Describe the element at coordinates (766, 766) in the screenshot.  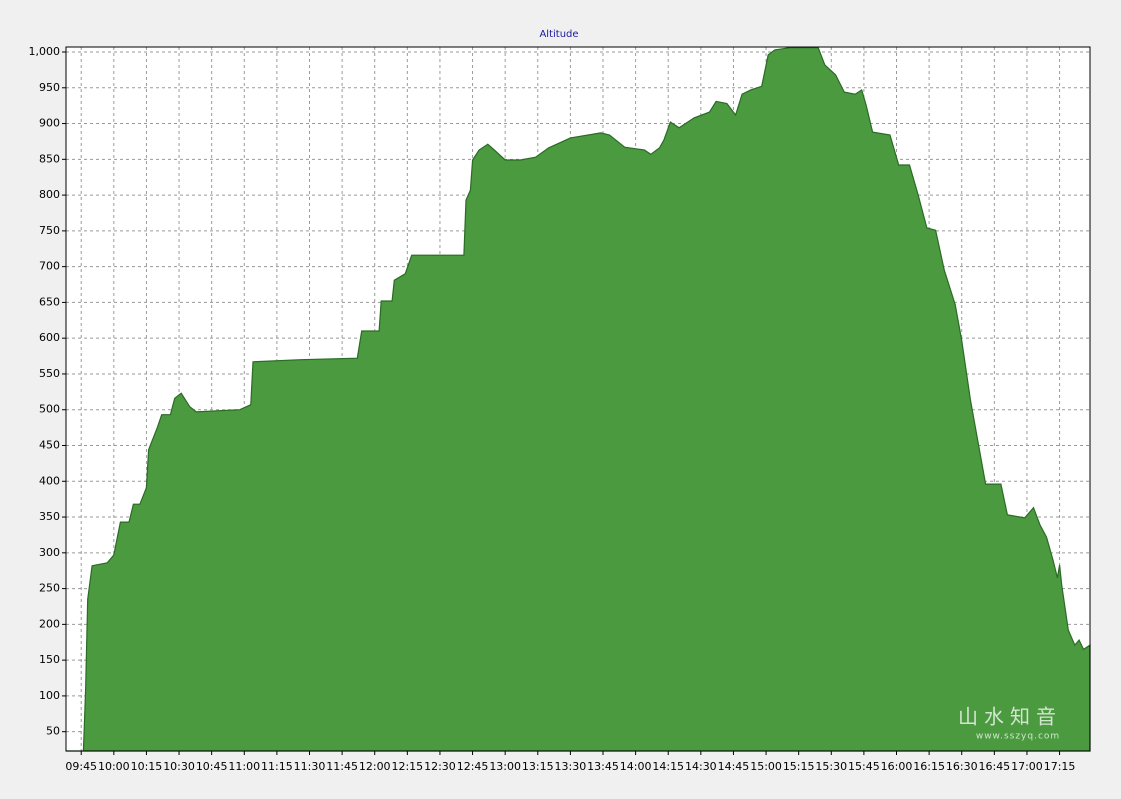
I see `x-tick-label: 15:00` at that location.